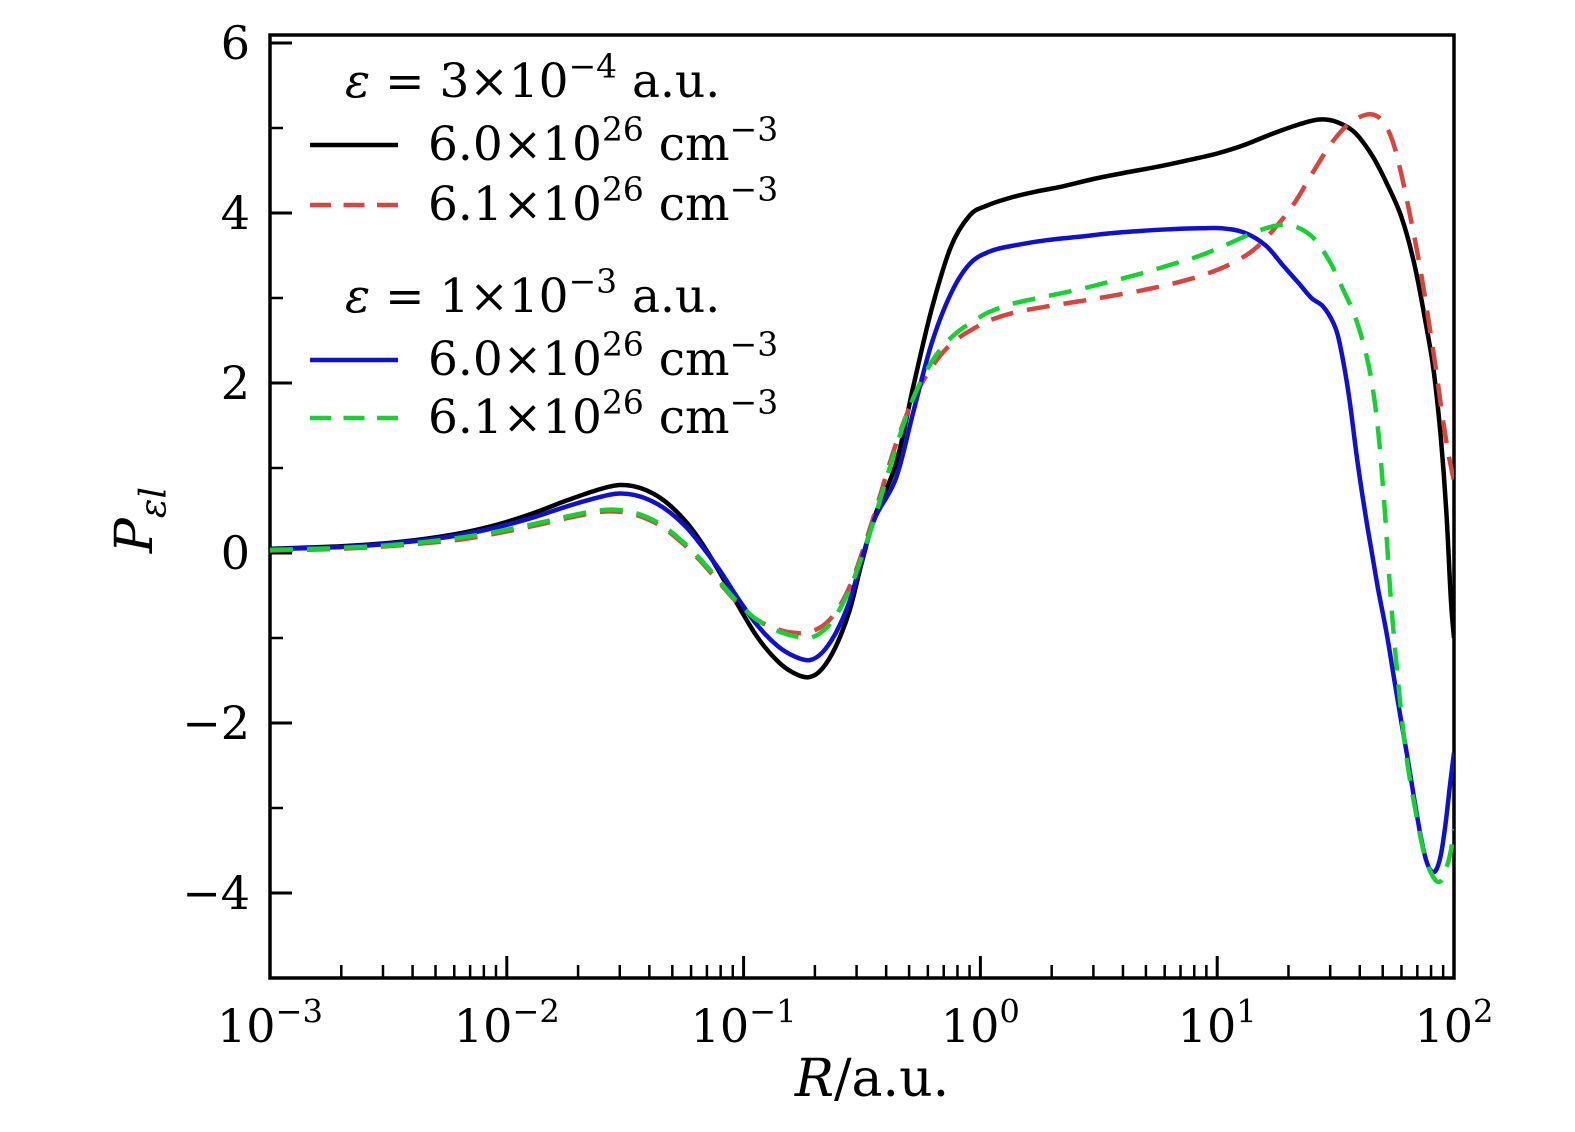  Describe the element at coordinates (532, 77) in the screenshot. I see `legend-heading-1: ε = 3×10−4 a.u.` at that location.